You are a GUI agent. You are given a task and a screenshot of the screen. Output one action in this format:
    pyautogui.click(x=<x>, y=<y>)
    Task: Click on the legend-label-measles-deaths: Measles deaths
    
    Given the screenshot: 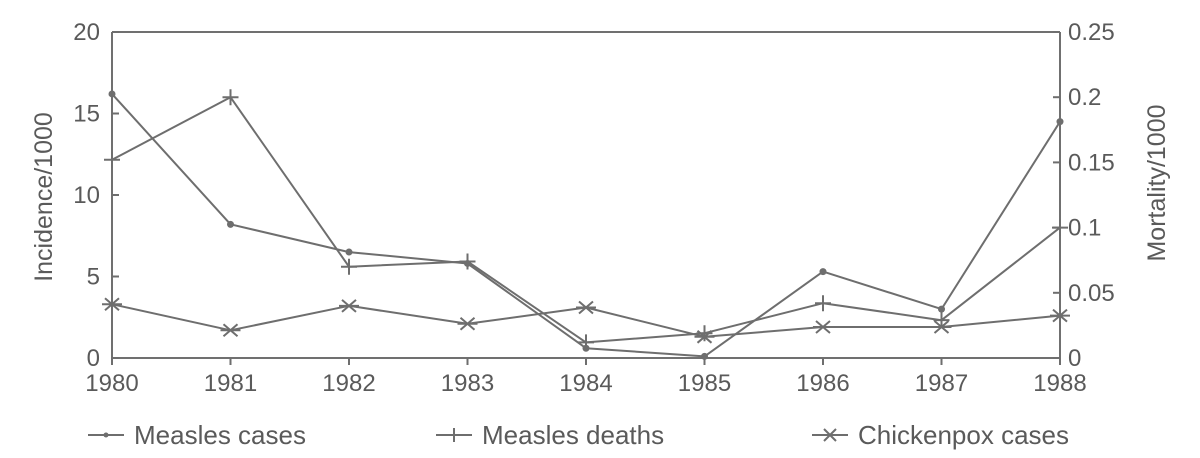 What is the action you would take?
    pyautogui.click(x=573, y=435)
    